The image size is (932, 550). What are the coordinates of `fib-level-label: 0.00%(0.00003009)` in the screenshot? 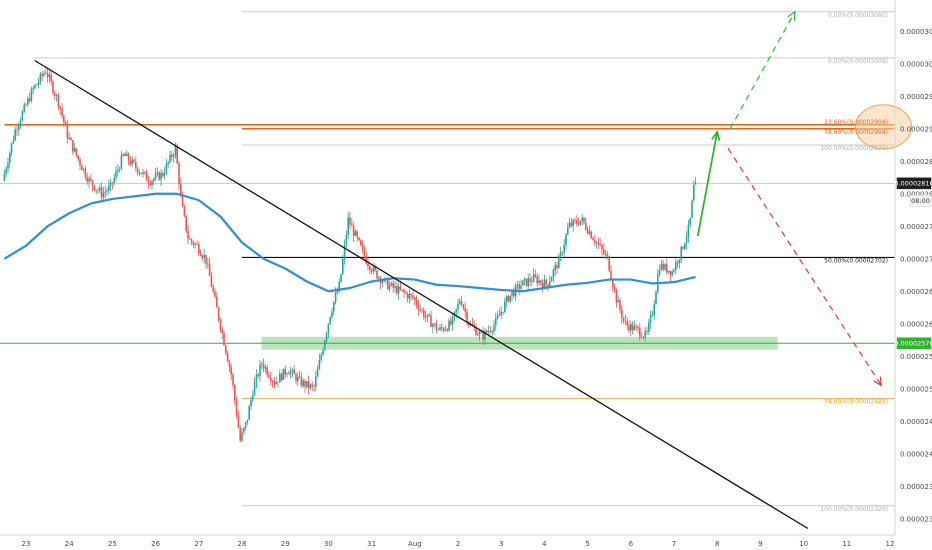 It's located at (858, 61).